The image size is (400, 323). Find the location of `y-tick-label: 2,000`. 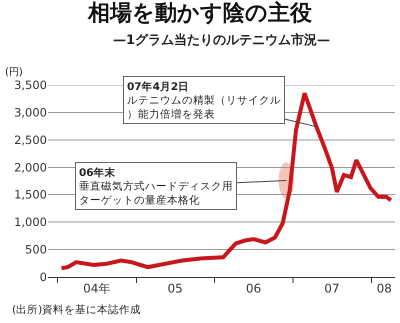

y-tick-label: 2,000 is located at coordinates (30, 167).